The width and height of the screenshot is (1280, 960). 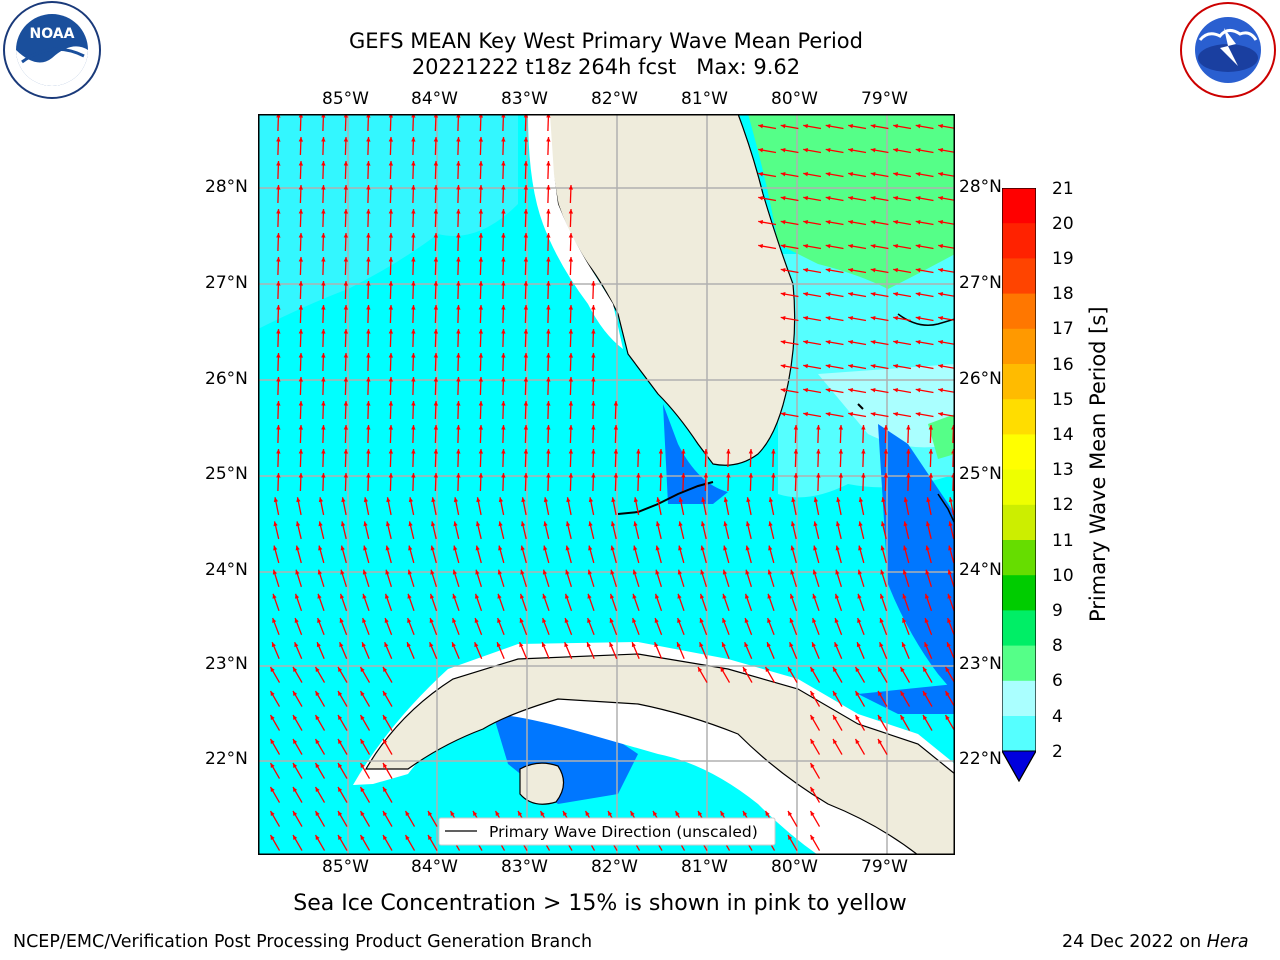 What do you see at coordinates (1134, 942) in the screenshot?
I see `footer-date-text: 24 Dec 2022 on` at bounding box center [1134, 942].